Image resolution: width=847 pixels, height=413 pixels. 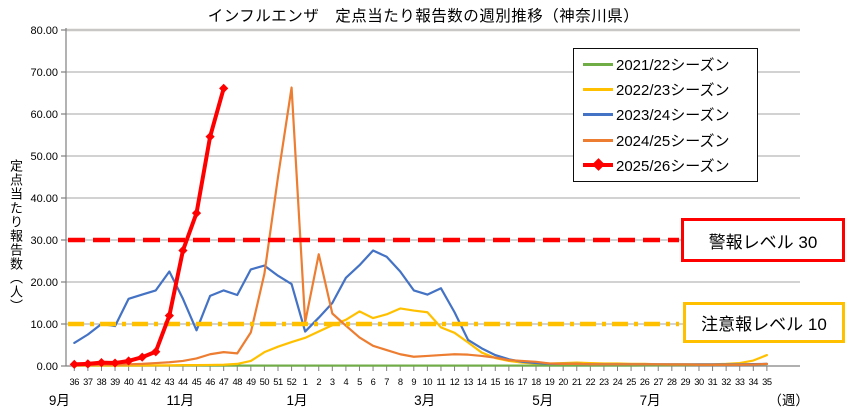 I want to click on month-label: 7月, so click(x=650, y=400).